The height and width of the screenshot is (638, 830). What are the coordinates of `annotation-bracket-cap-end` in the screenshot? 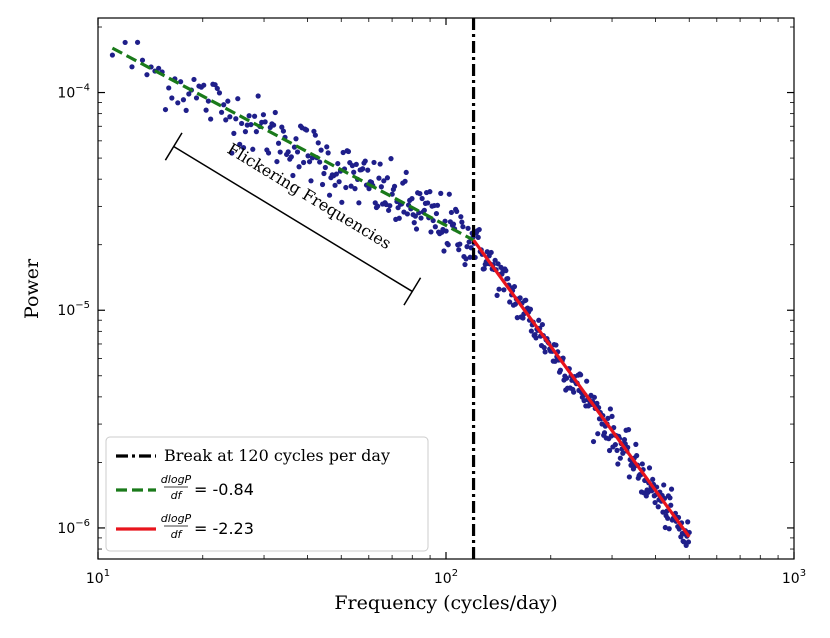 It's located at (412, 291).